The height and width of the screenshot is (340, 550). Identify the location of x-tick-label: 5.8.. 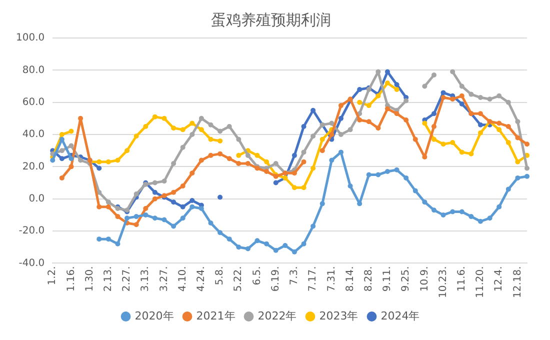
(220, 276).